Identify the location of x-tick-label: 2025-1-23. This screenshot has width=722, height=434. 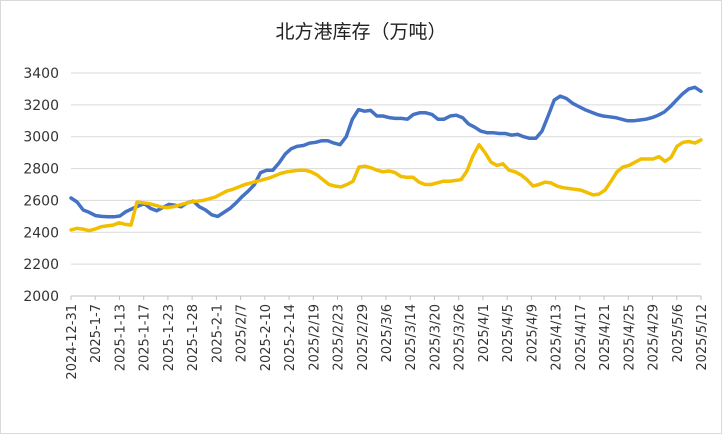
(169, 337).